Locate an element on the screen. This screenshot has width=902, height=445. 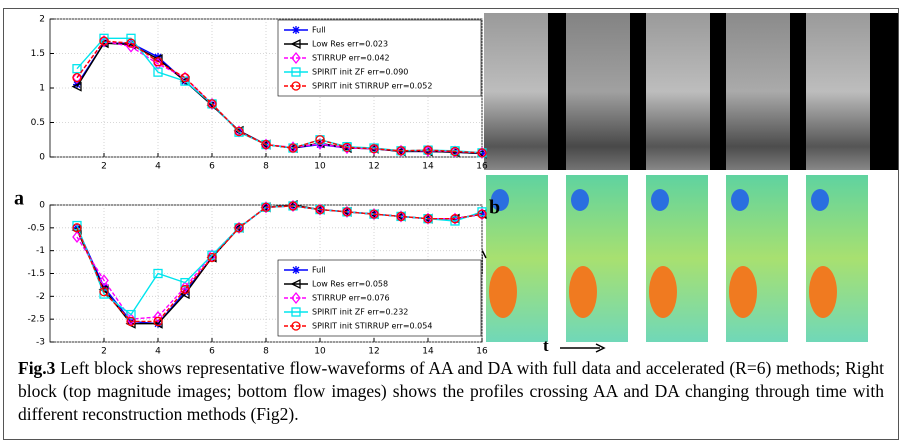
y-tick-label: -3 is located at coordinates (40, 343).